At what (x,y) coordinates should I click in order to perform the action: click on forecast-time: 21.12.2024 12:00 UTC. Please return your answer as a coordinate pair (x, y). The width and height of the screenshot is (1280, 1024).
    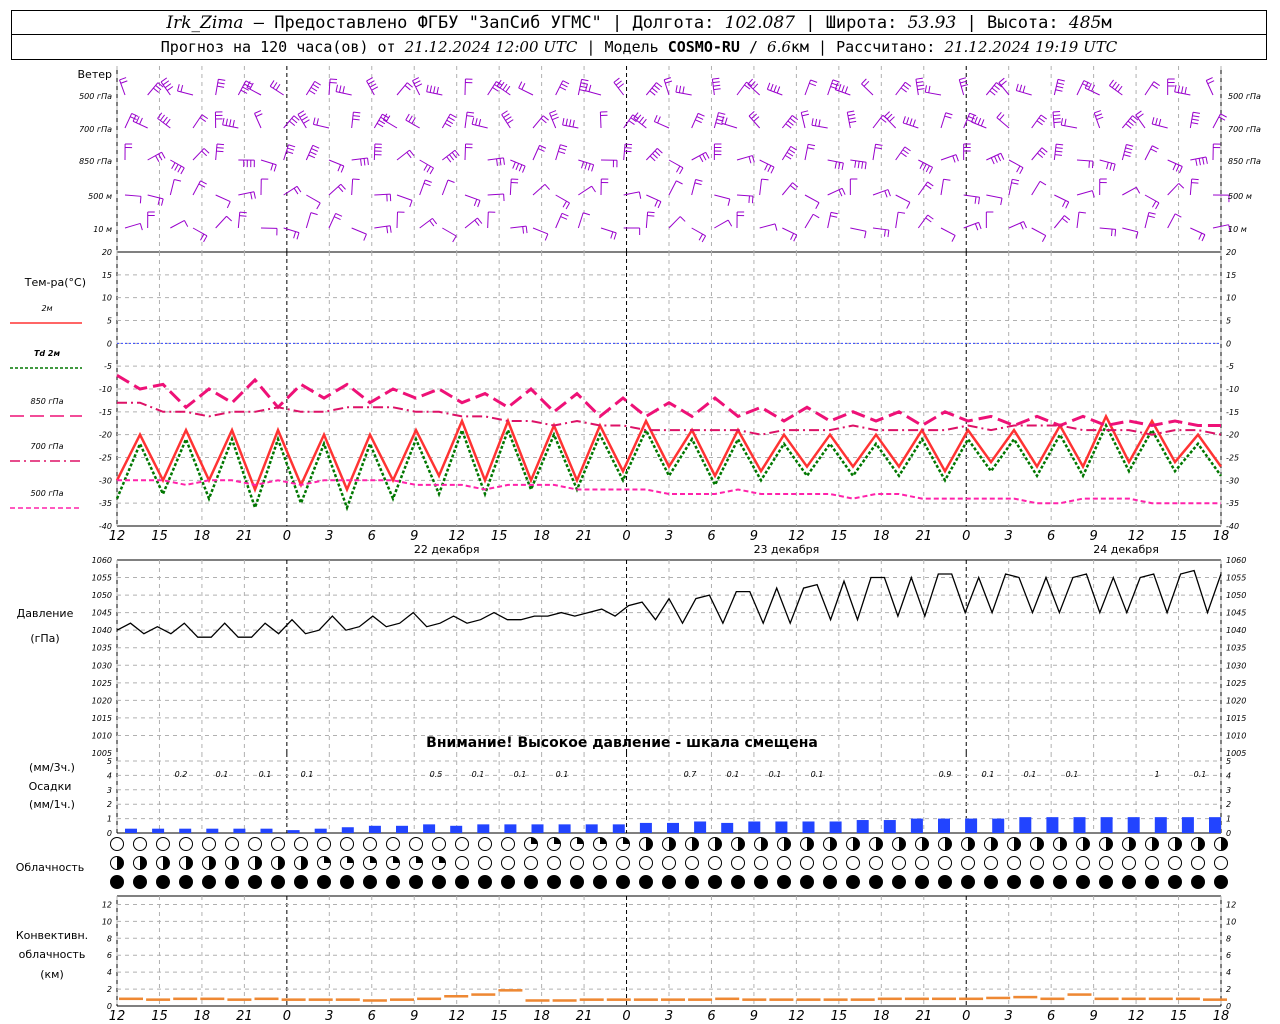
    Looking at the image, I should click on (491, 47).